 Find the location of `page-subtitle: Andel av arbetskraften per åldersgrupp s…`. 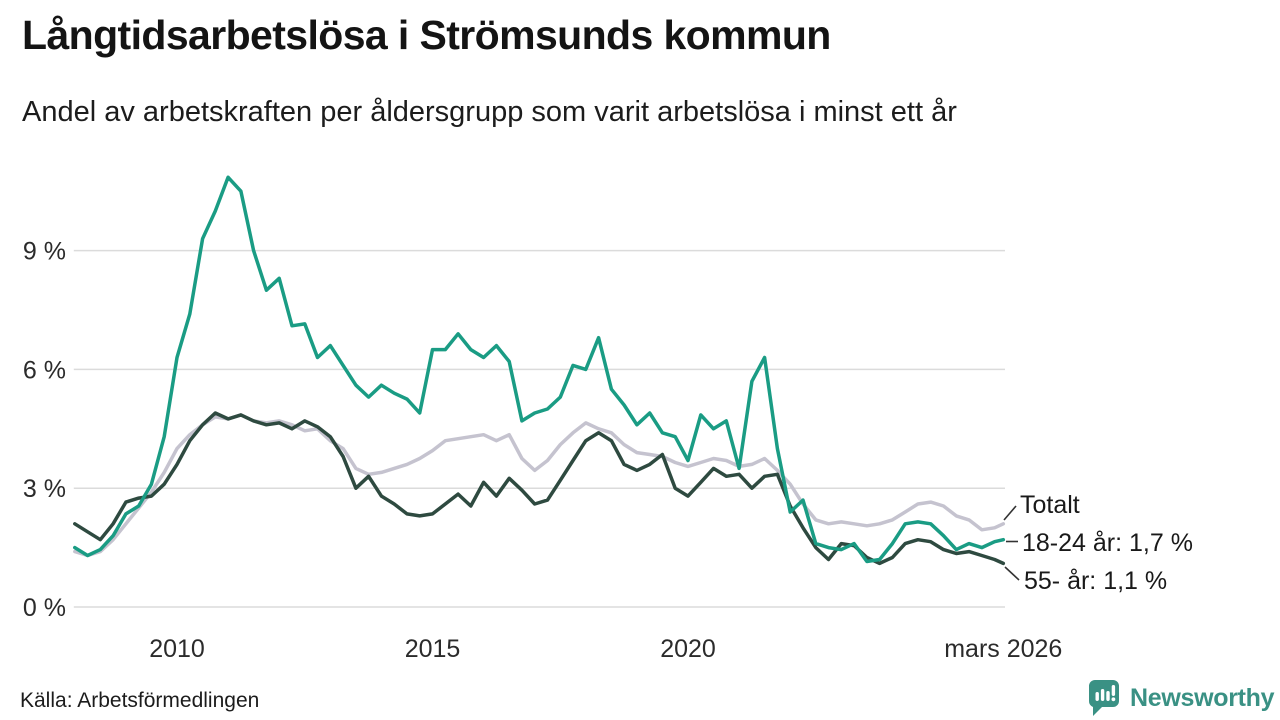

page-subtitle: Andel av arbetskraften per åldersgrupp s… is located at coordinates (489, 112).